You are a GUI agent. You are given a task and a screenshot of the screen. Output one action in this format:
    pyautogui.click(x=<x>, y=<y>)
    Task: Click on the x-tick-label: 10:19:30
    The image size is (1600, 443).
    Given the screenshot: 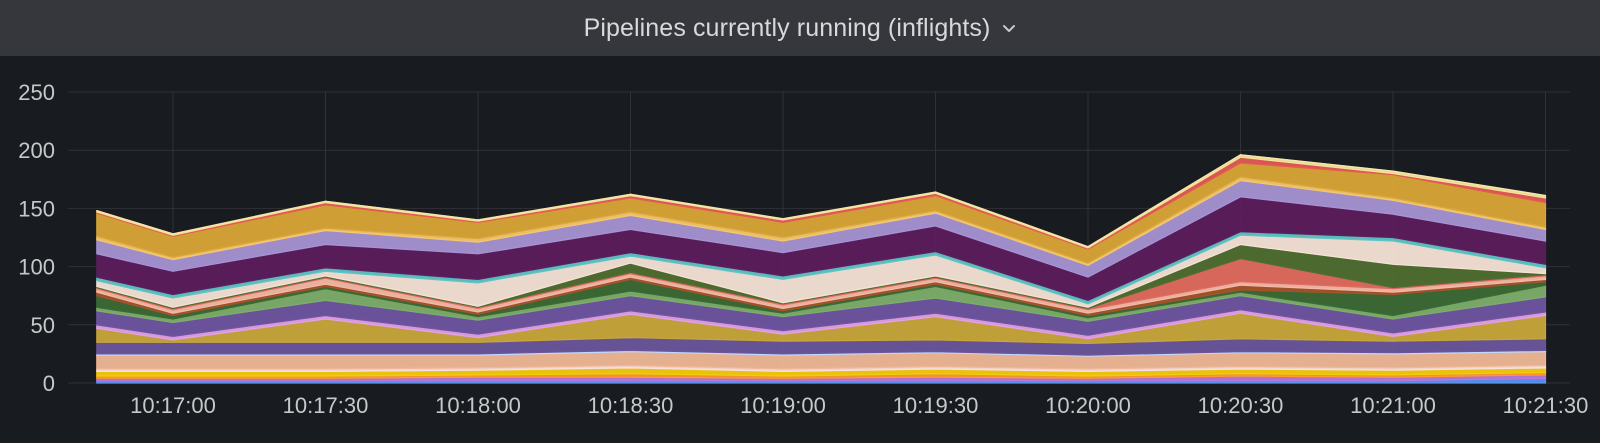 What is the action you would take?
    pyautogui.click(x=936, y=405)
    